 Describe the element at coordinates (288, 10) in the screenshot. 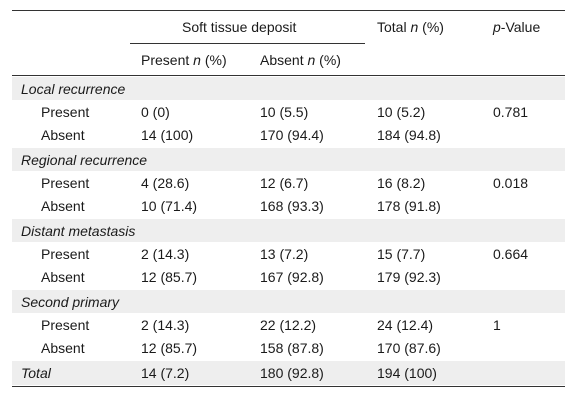

I see `top-rule` at that location.